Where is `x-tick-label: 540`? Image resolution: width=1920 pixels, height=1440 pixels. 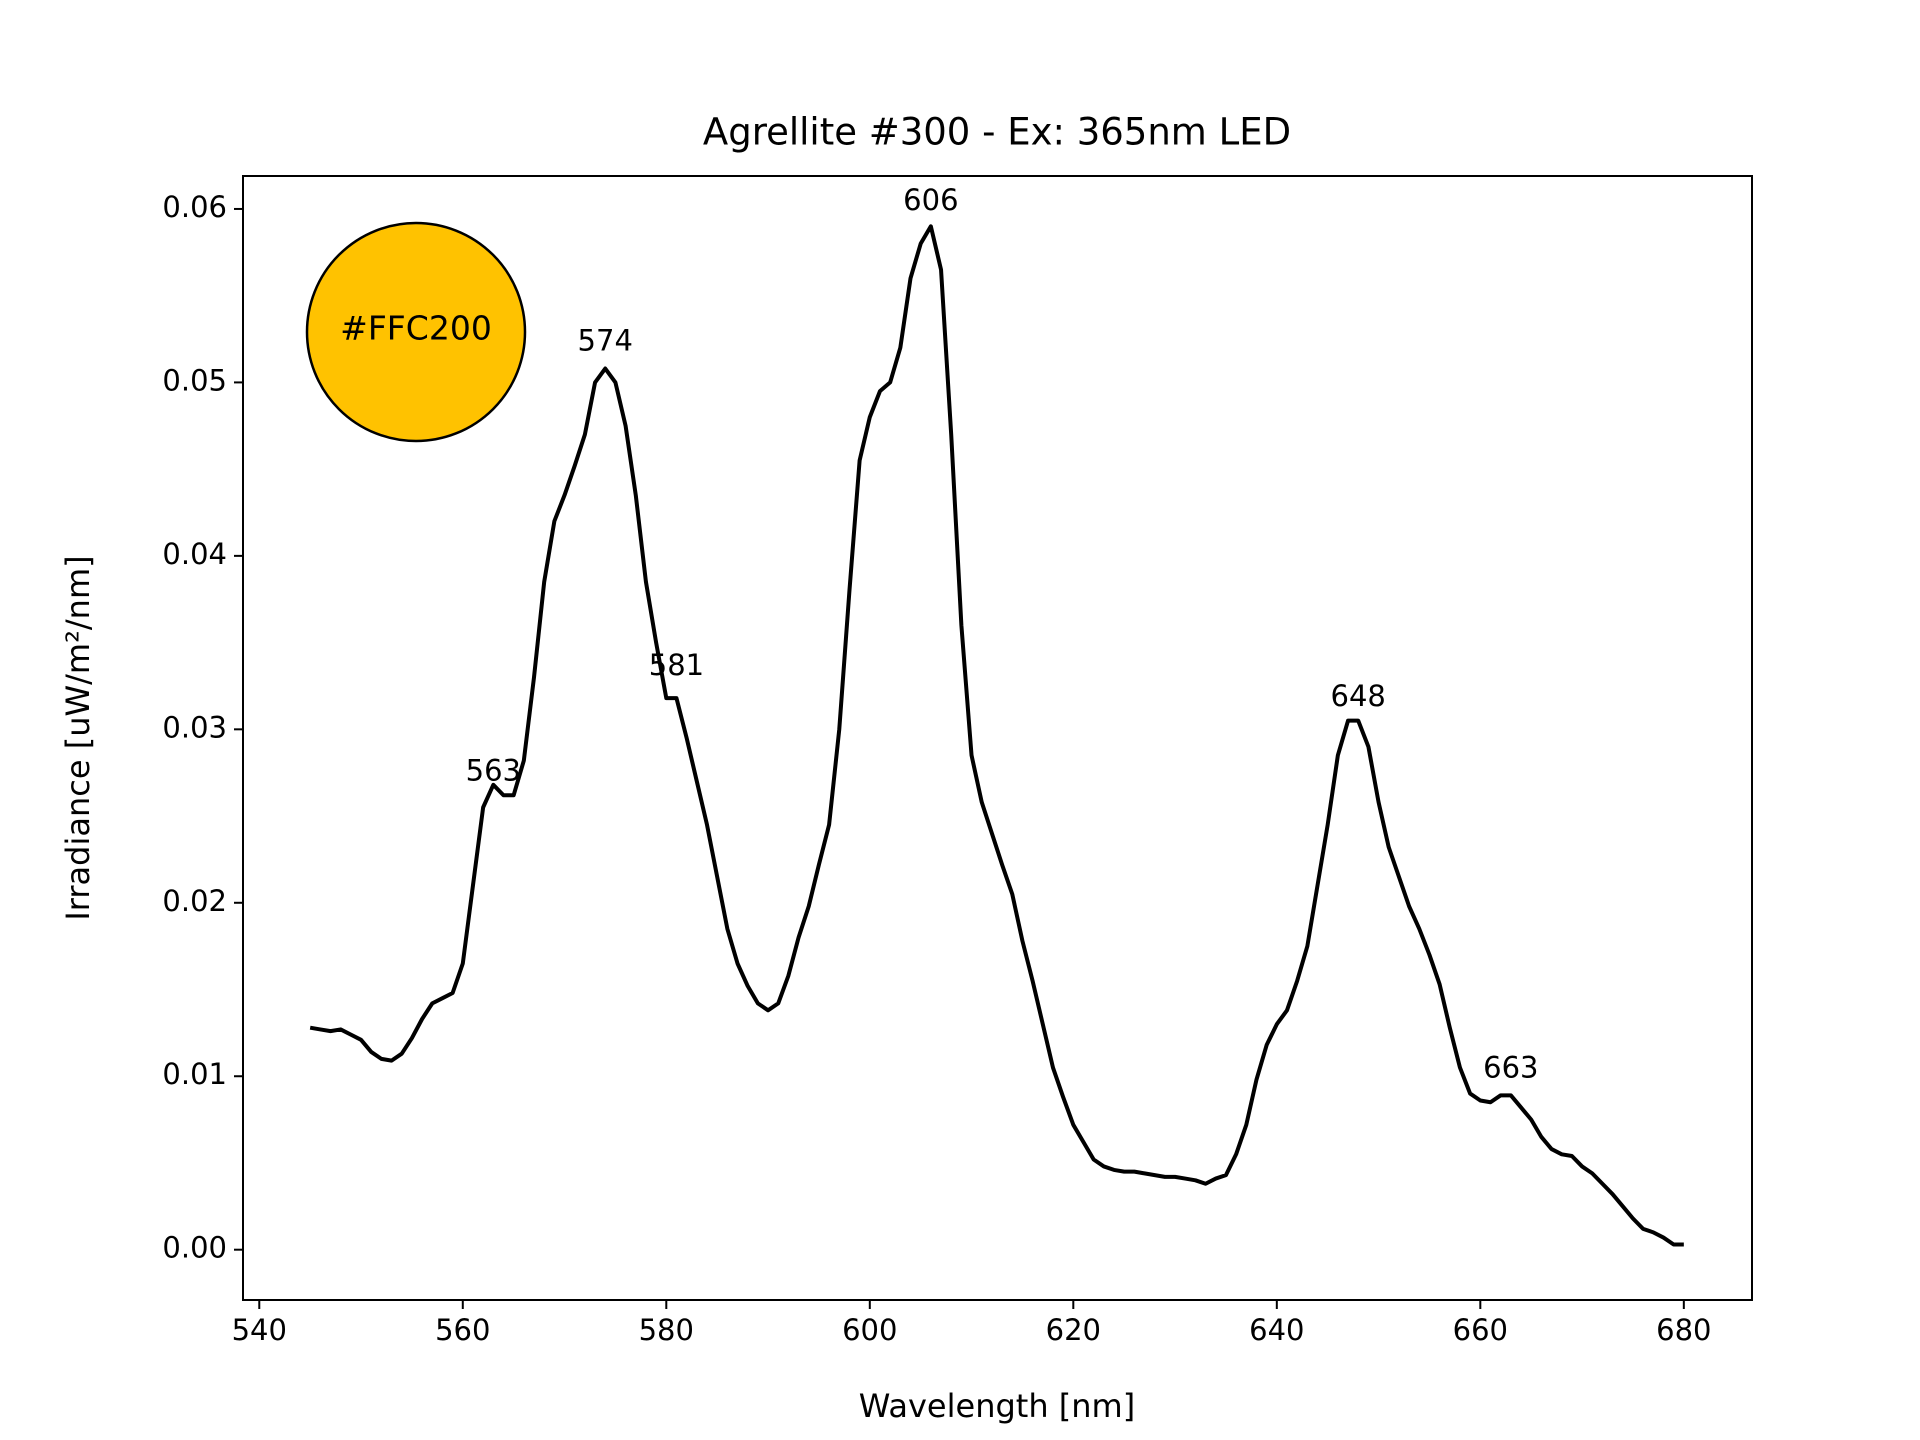 x-tick-label: 540 is located at coordinates (259, 1330).